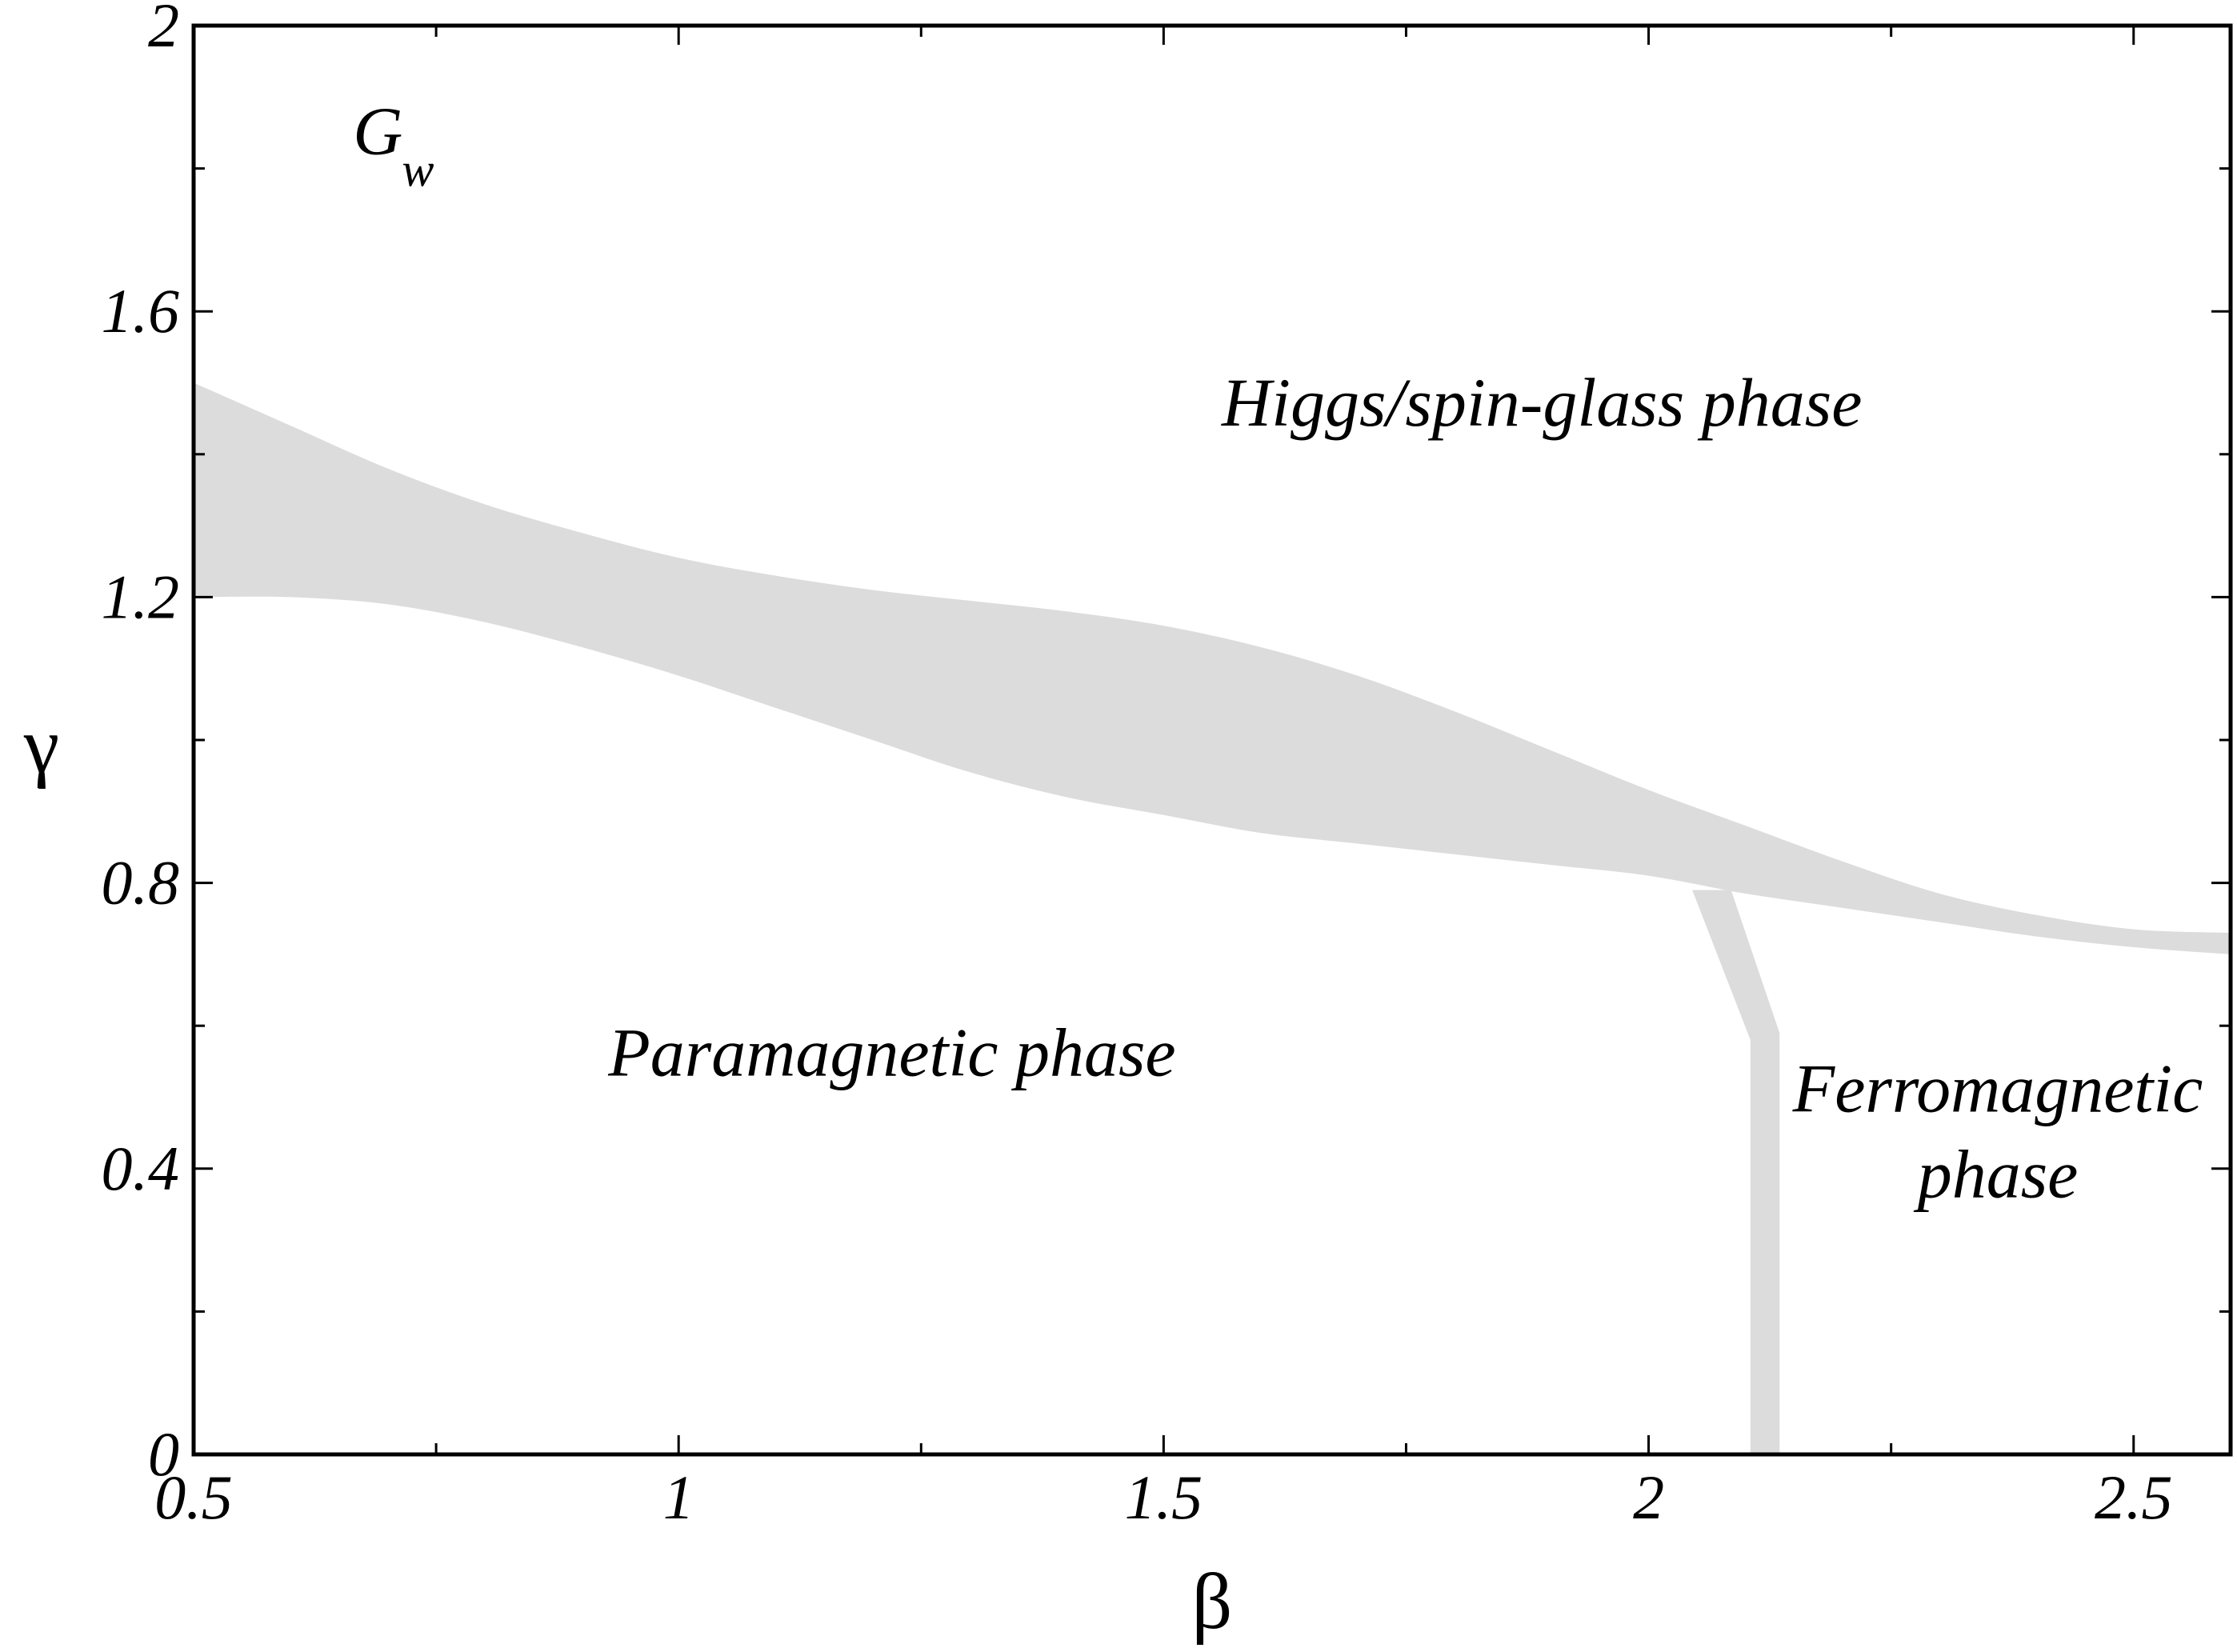  I want to click on annotation-1: G, so click(377, 131).